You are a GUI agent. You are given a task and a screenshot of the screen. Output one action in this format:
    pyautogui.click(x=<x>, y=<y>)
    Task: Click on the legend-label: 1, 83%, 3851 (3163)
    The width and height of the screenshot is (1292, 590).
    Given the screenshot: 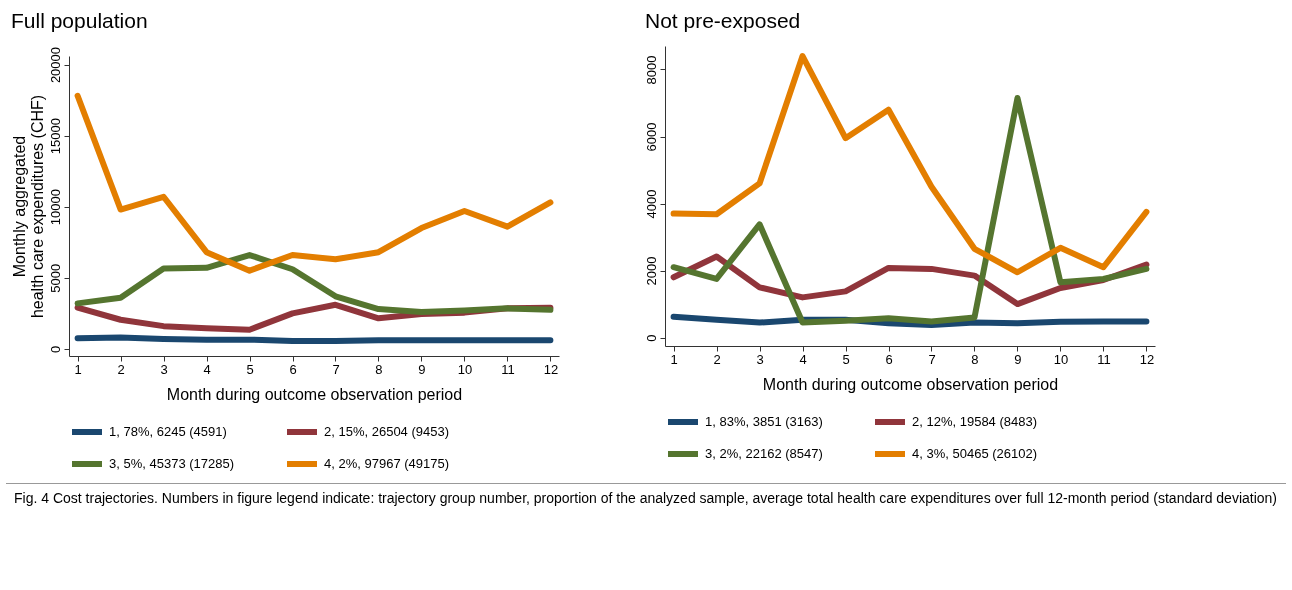 What is the action you would take?
    pyautogui.click(x=764, y=421)
    